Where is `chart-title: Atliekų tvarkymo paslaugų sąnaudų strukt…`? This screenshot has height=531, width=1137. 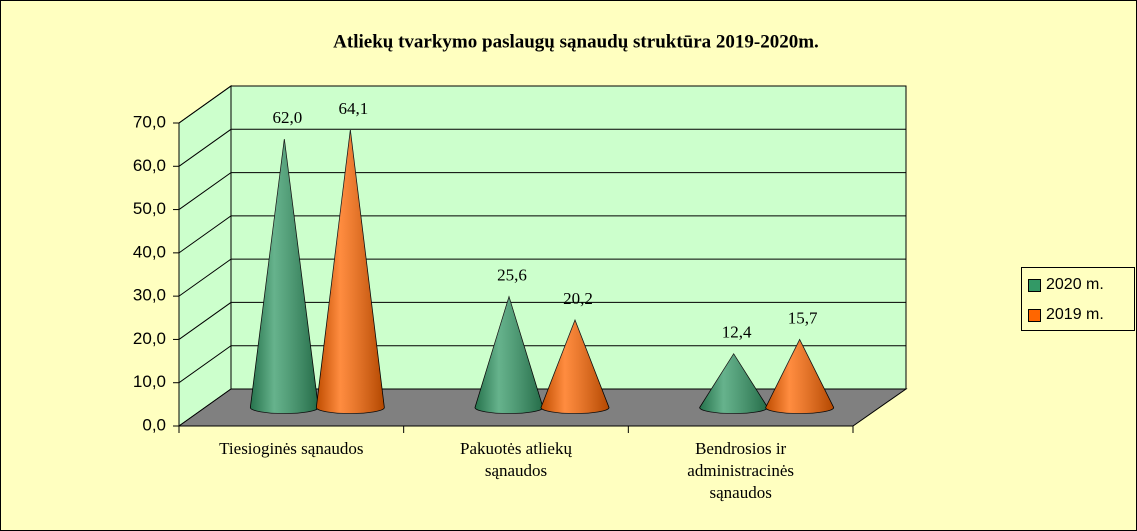 chart-title: Atliekų tvarkymo paslaugų sąnaudų strukt… is located at coordinates (576, 41).